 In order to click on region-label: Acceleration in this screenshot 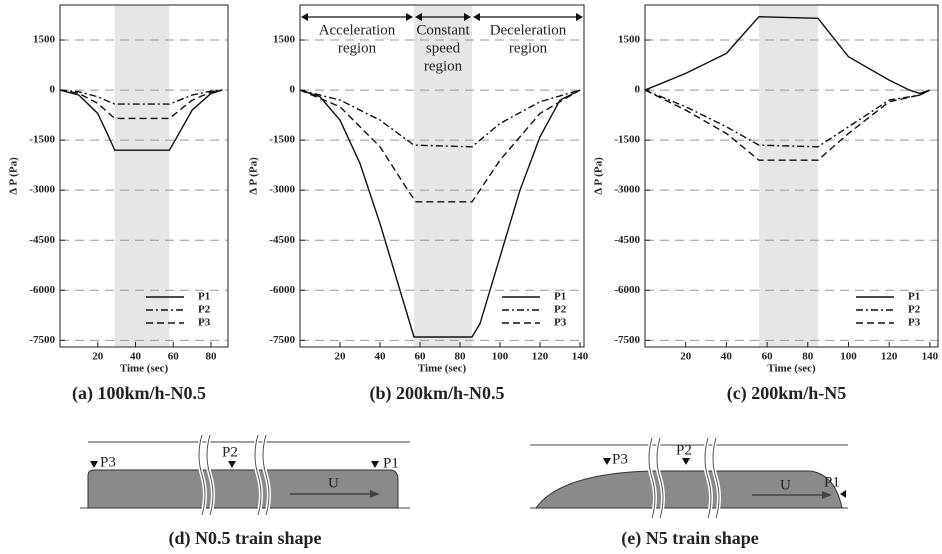, I will do `click(357, 30)`.